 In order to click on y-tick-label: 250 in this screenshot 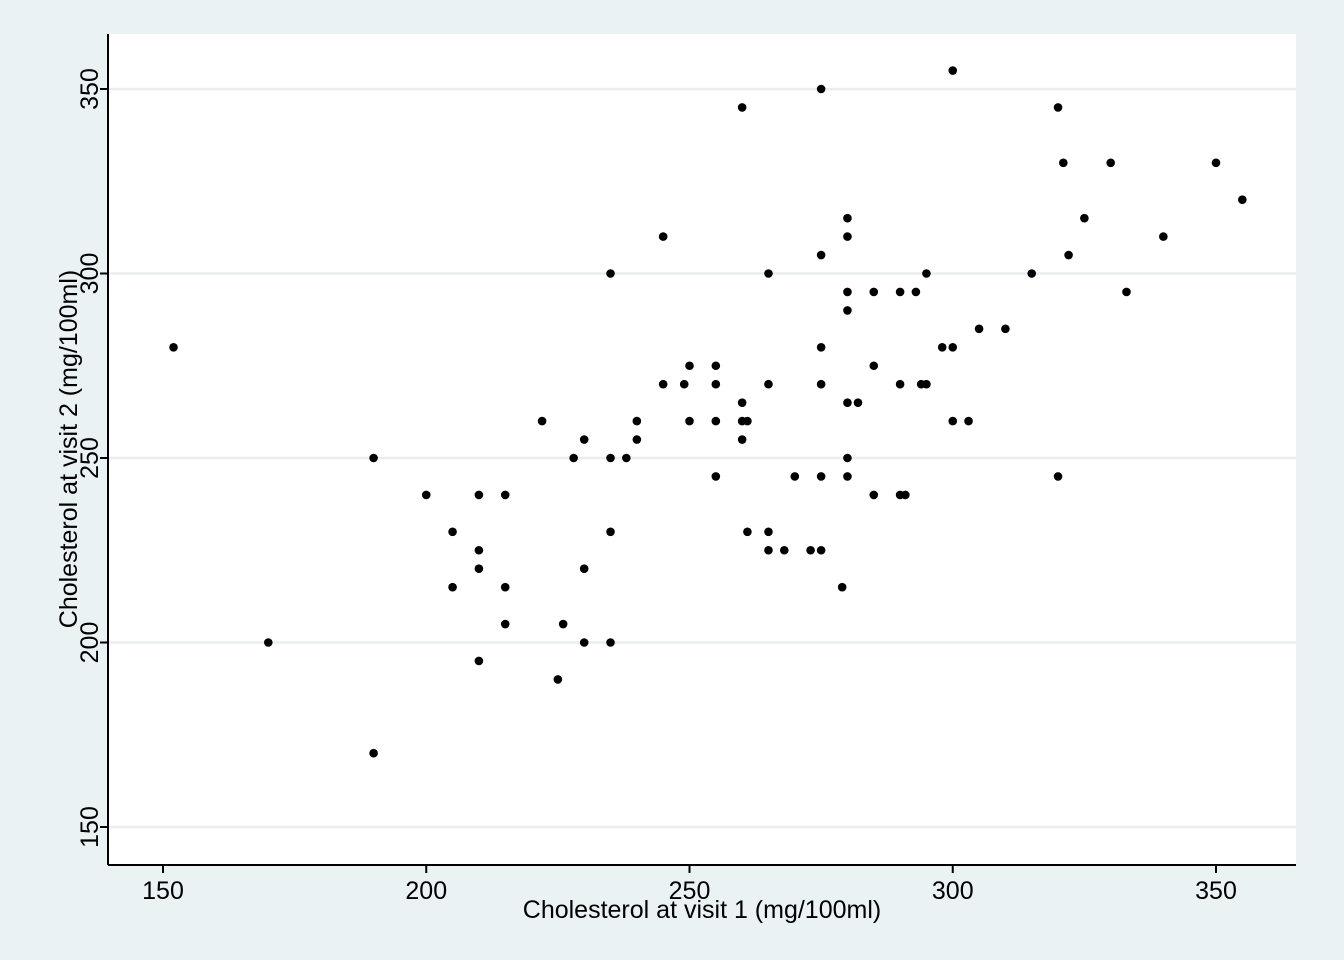, I will do `click(90, 458)`.